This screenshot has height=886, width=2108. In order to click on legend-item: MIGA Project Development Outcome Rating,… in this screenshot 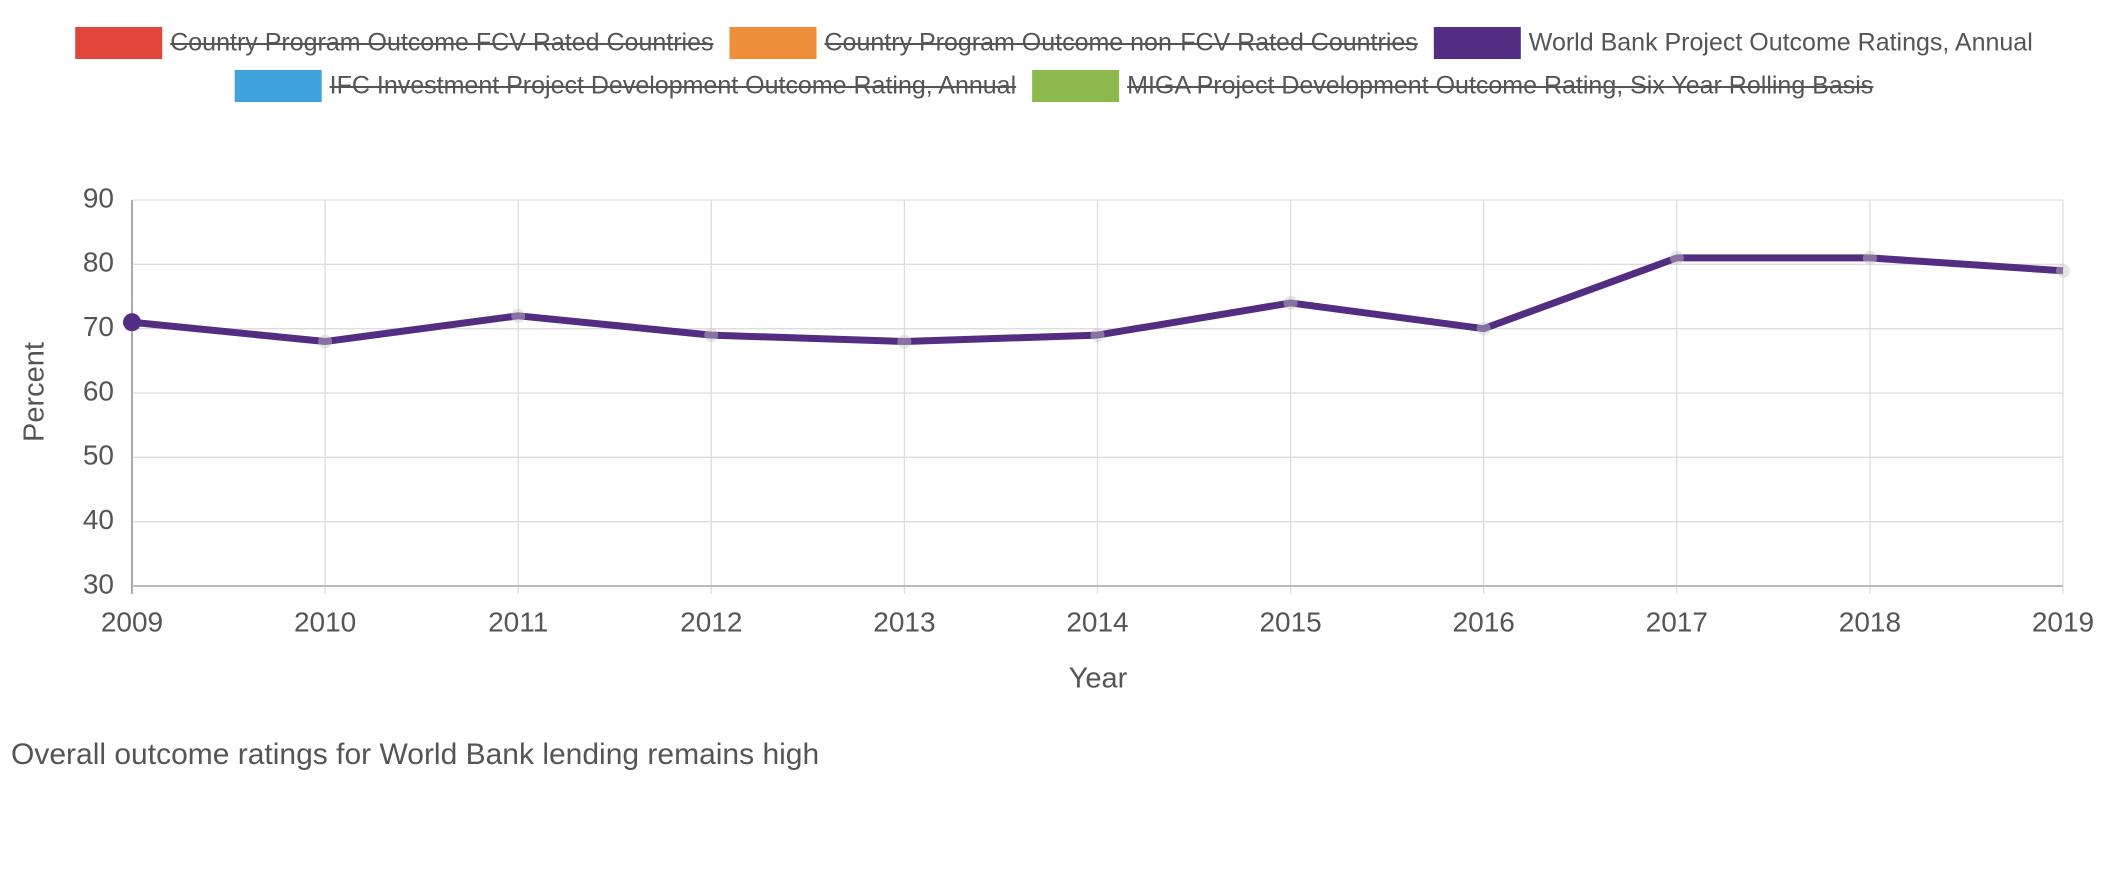, I will do `click(1453, 86)`.